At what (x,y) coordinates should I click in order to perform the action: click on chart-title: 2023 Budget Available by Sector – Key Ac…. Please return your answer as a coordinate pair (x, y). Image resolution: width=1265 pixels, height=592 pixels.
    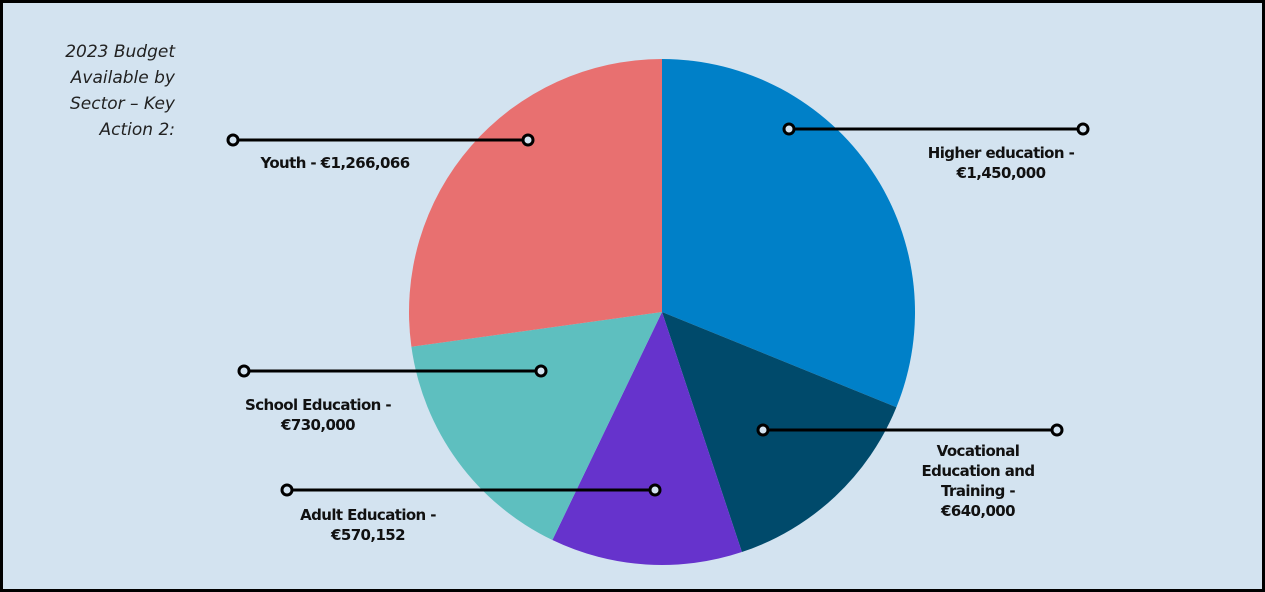
    Looking at the image, I should click on (120, 91).